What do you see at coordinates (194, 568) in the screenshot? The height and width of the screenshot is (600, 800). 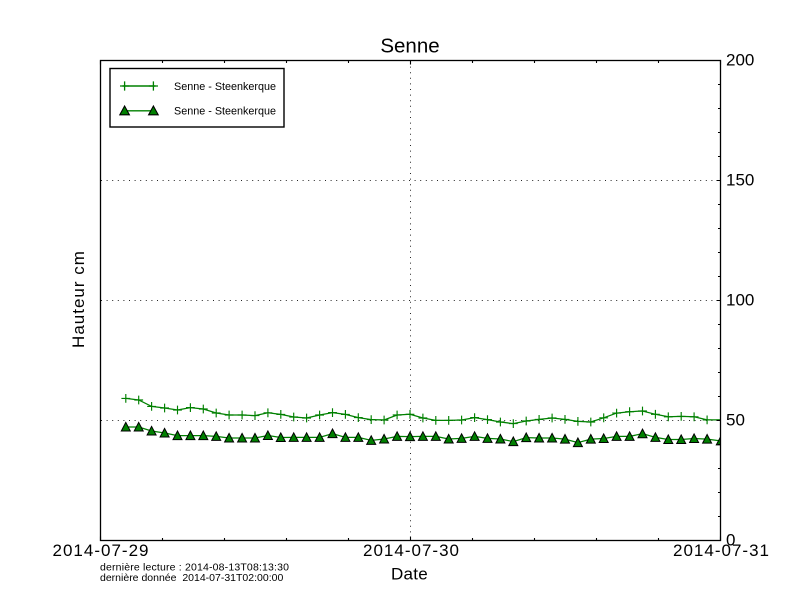 I see `svg-text:dernière lecture : 2014-08-13T: dernière lecture : 2014-08-13T08:13:30` at bounding box center [194, 568].